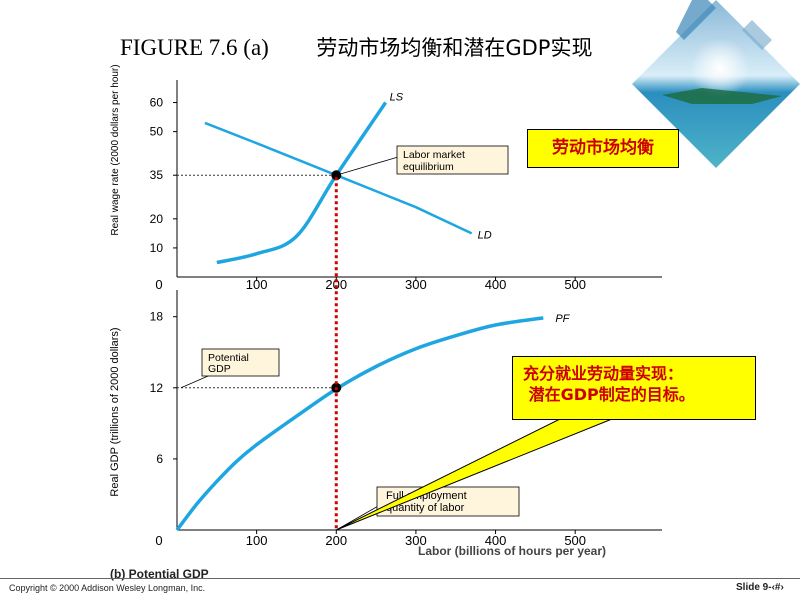 The image size is (800, 600). I want to click on labor-supply-curve, so click(302, 183).